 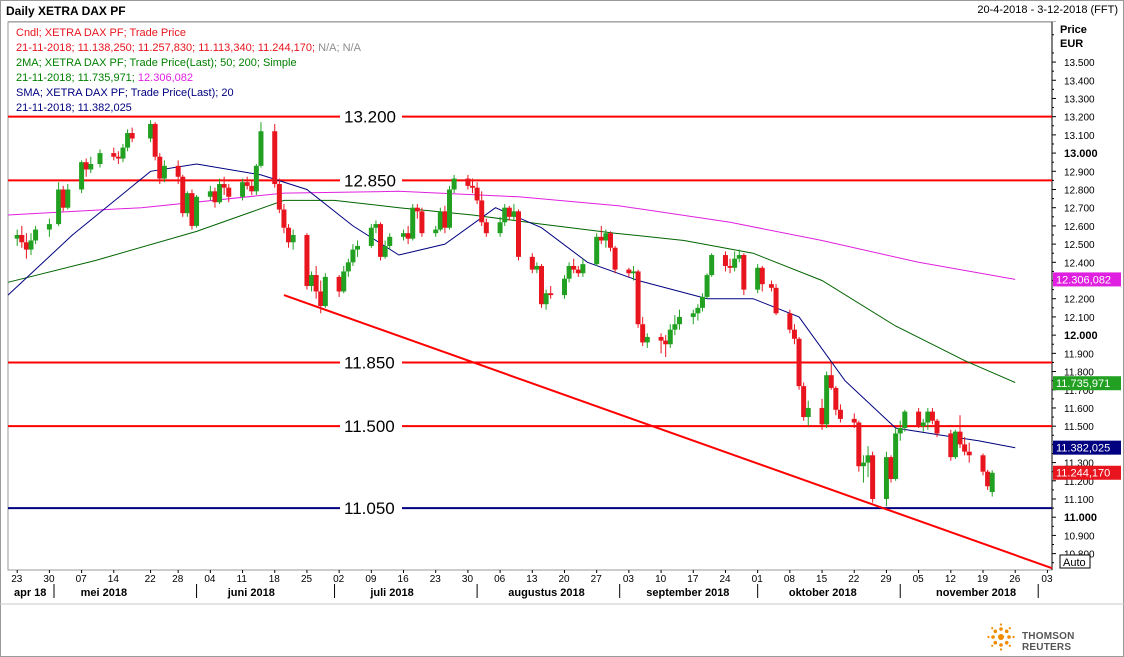 What do you see at coordinates (151, 579) in the screenshot?
I see `x-tick-label: 22` at bounding box center [151, 579].